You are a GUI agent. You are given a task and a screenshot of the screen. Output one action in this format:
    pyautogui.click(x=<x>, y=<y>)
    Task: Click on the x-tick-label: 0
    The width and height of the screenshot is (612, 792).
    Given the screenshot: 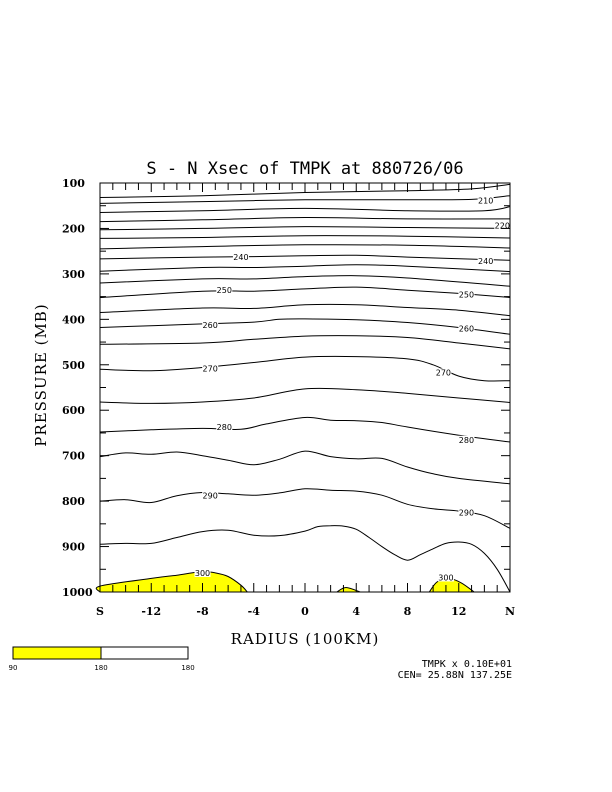 What is the action you would take?
    pyautogui.click(x=305, y=611)
    